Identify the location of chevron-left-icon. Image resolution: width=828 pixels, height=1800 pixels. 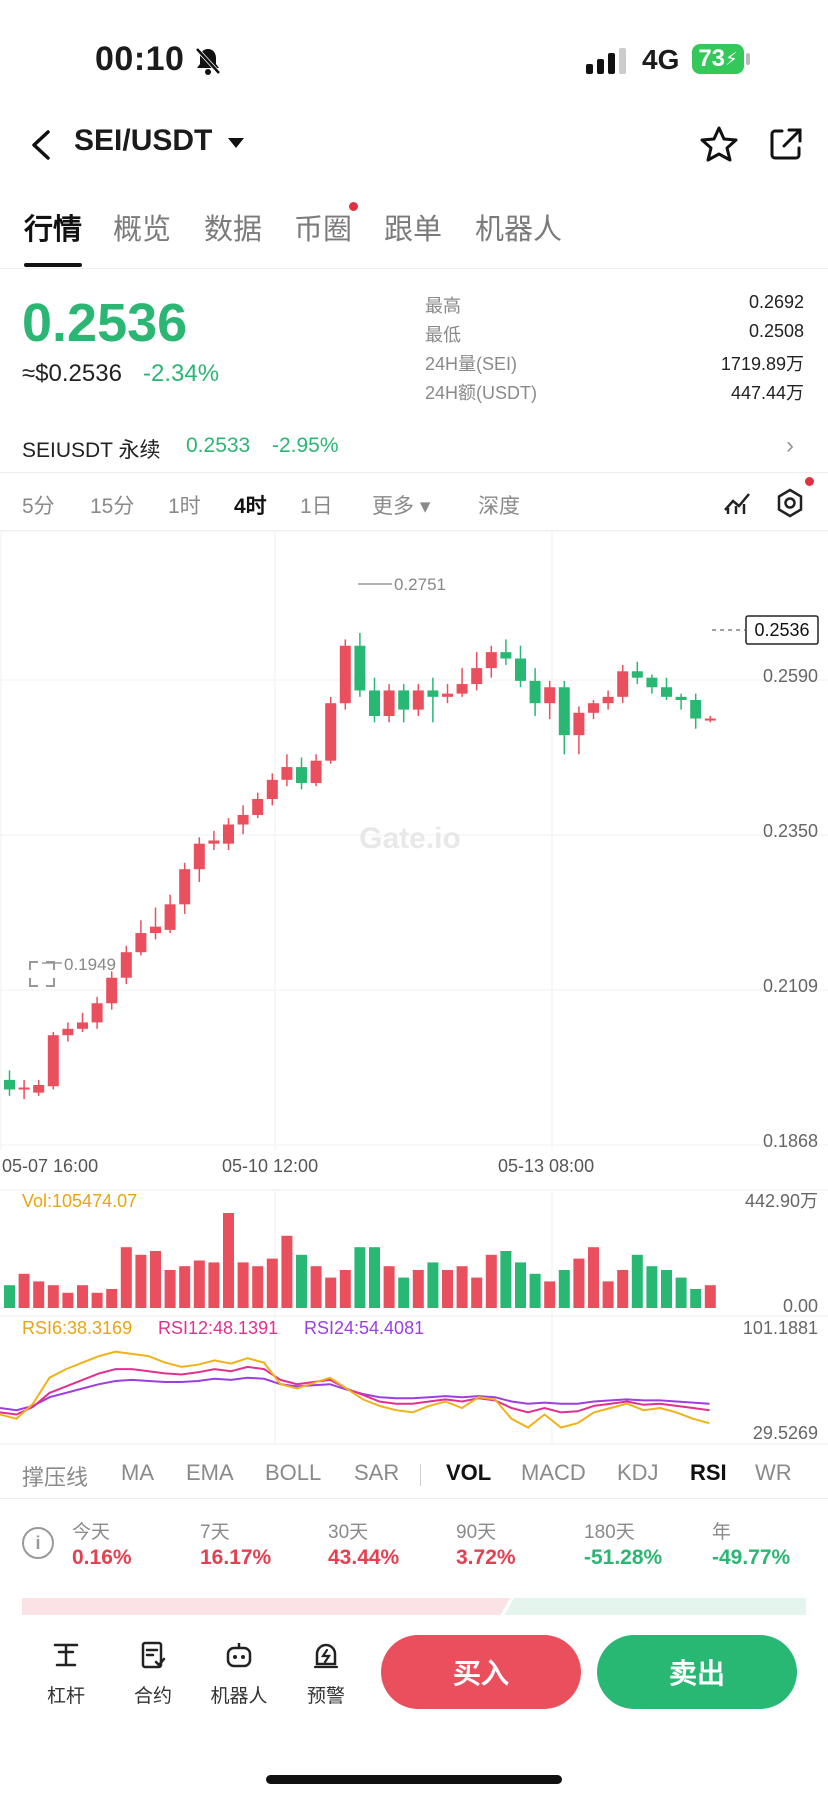
(41, 145).